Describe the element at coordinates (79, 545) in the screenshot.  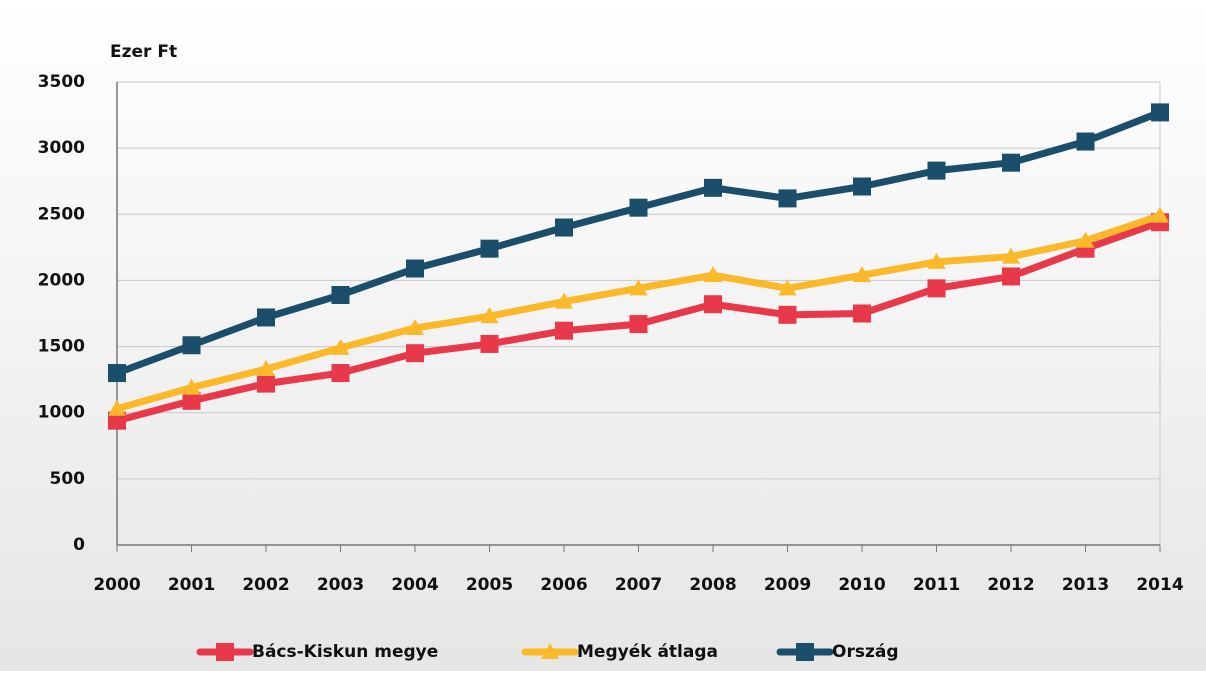
I see `y-tick-label: 0` at that location.